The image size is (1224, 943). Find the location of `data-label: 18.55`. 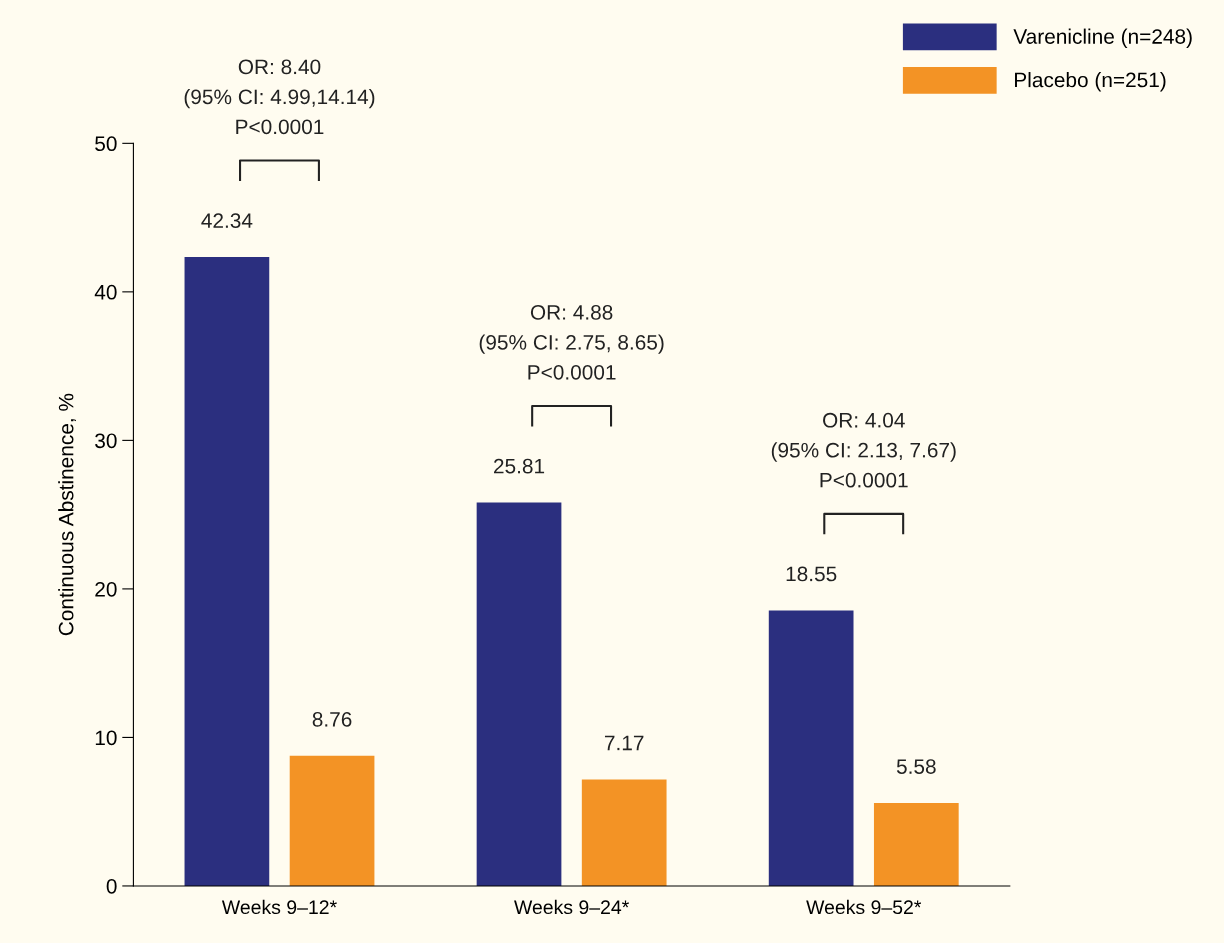

data-label: 18.55 is located at coordinates (811, 574).